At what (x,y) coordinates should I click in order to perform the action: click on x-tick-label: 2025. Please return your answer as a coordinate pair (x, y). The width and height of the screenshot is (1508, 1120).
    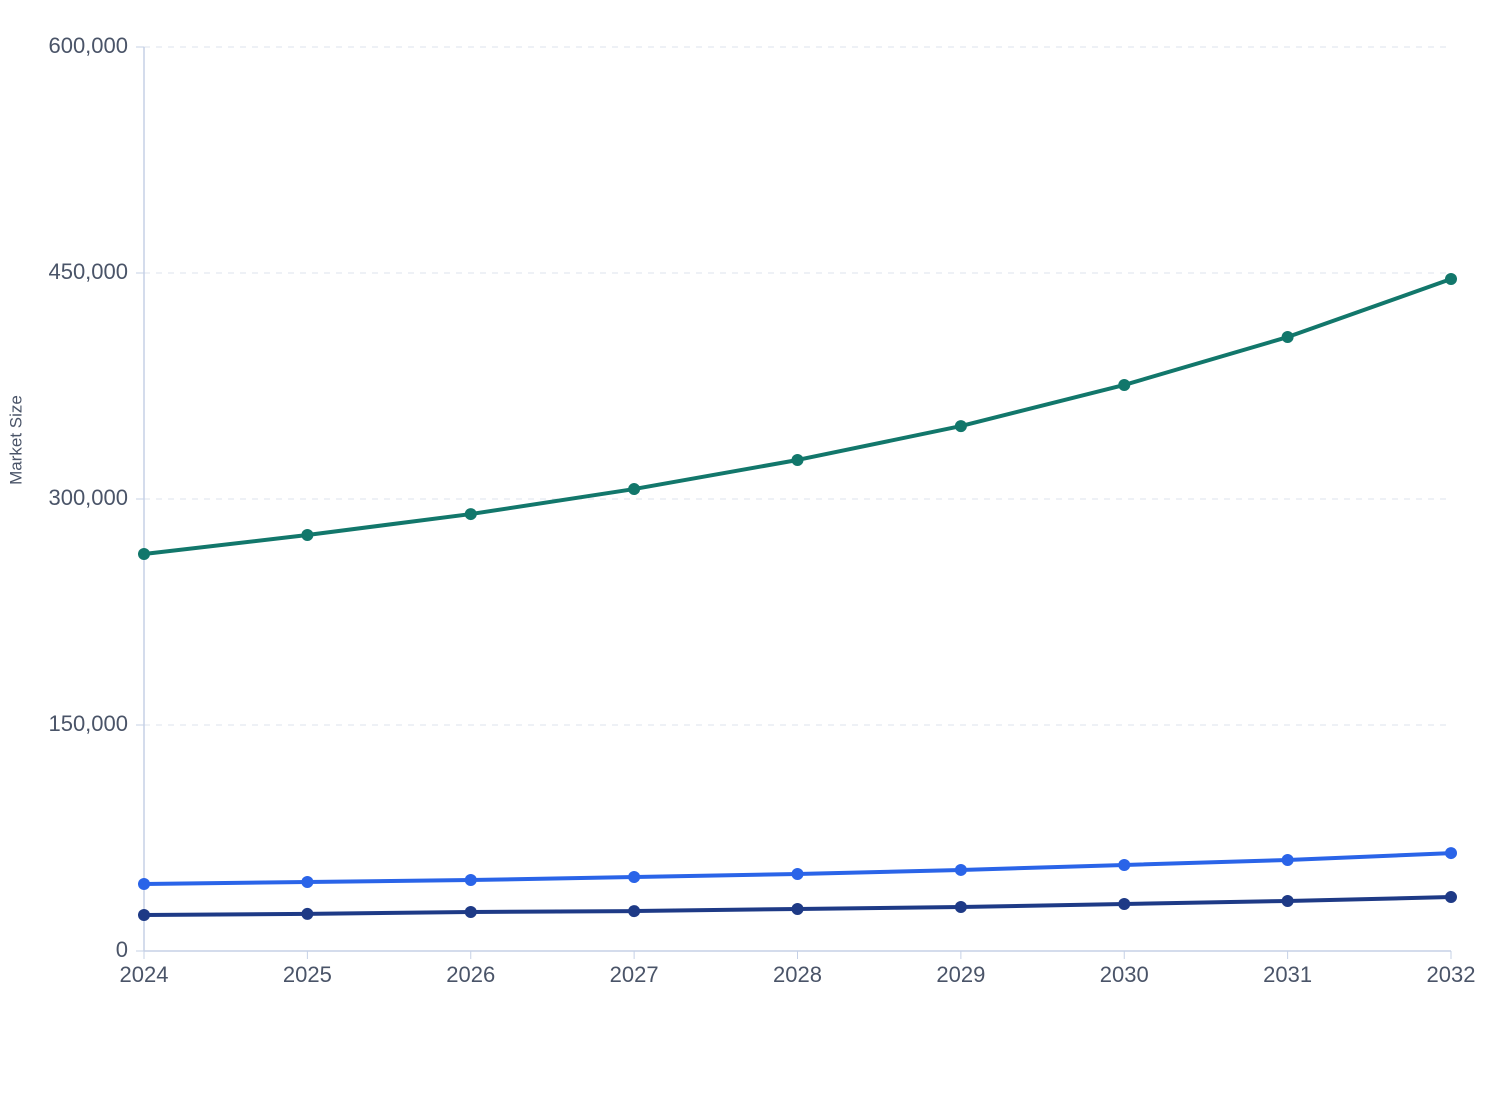
    Looking at the image, I should click on (307, 974).